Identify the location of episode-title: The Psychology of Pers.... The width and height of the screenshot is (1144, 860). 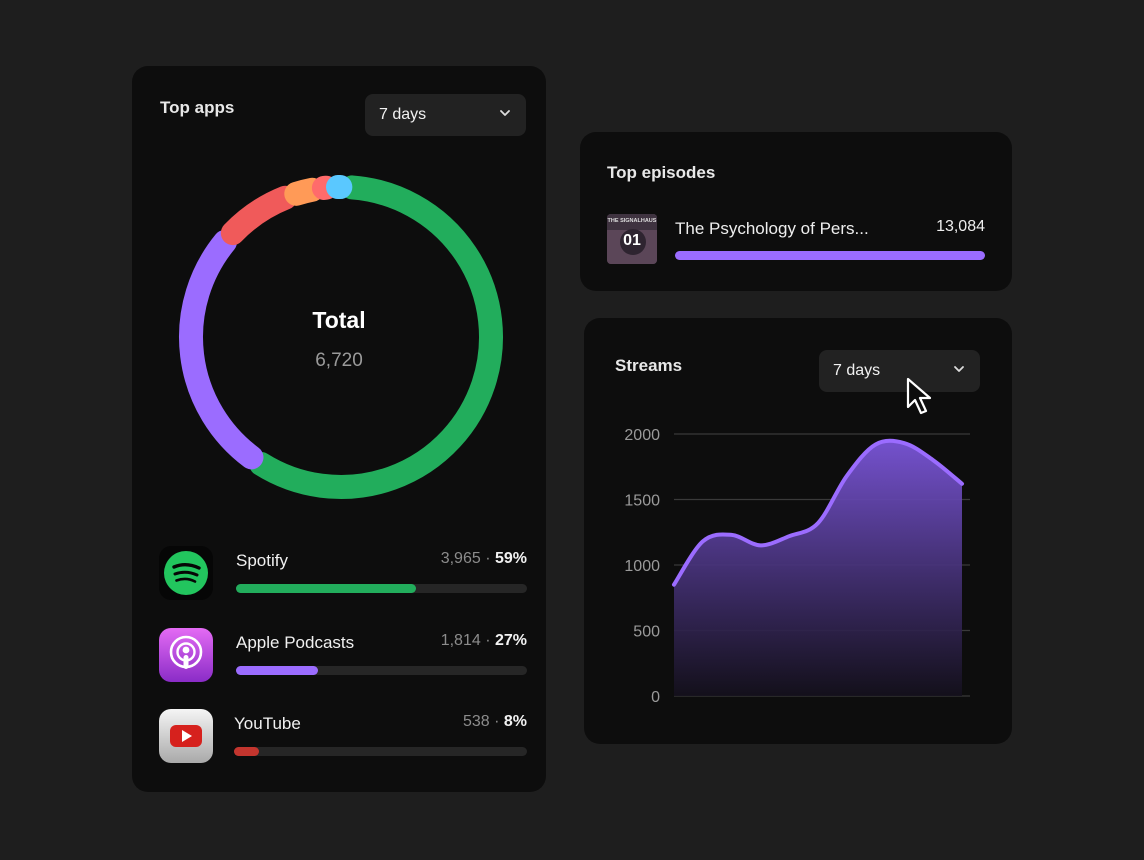
(772, 228).